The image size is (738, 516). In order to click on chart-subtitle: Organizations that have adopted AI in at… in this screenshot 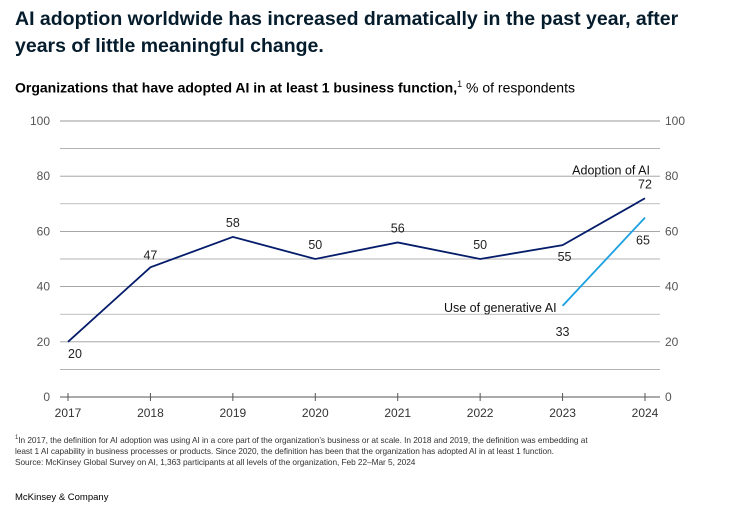, I will do `click(295, 87)`.